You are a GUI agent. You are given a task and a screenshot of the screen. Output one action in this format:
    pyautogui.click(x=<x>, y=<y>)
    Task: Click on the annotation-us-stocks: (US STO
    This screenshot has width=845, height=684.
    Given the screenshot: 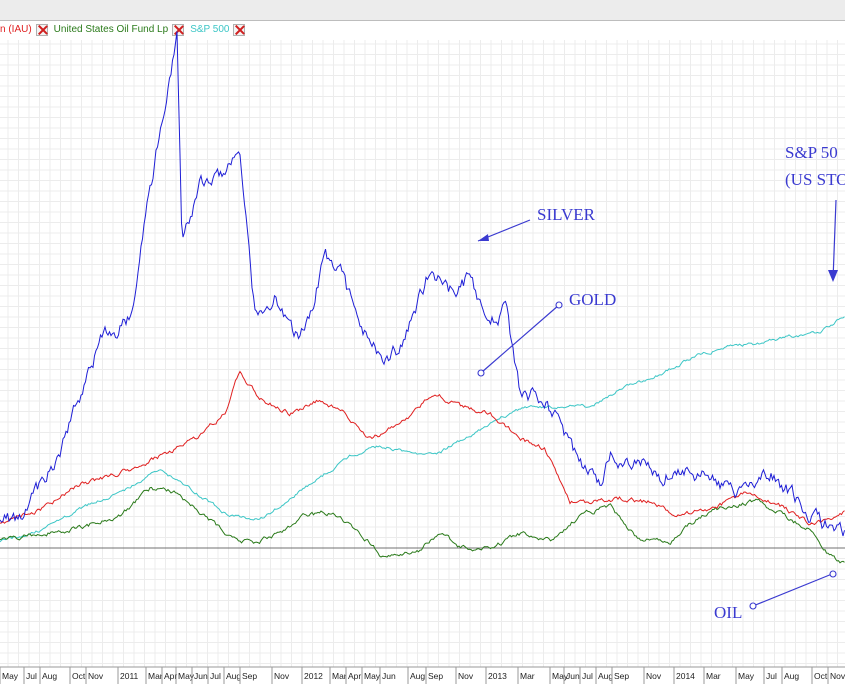 What is the action you would take?
    pyautogui.click(x=815, y=179)
    